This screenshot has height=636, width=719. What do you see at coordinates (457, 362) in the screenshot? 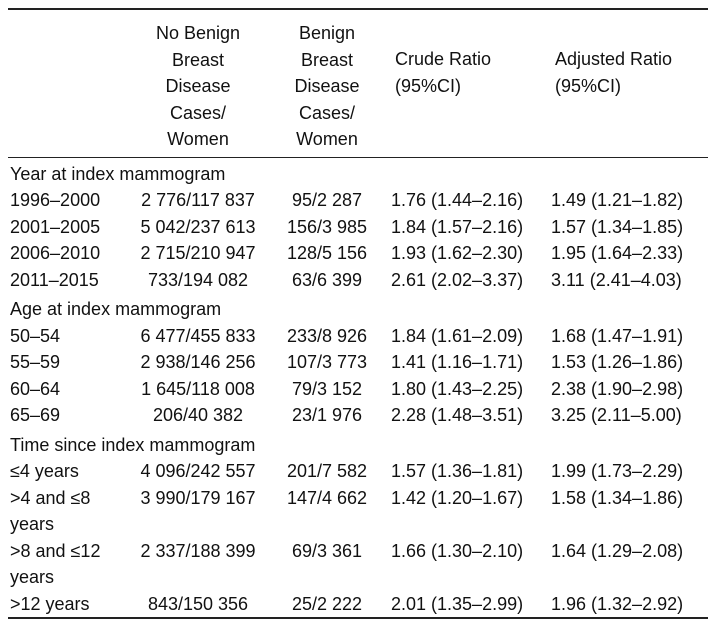
I see `cell: 1.41 (1.16–1.71)` at bounding box center [457, 362].